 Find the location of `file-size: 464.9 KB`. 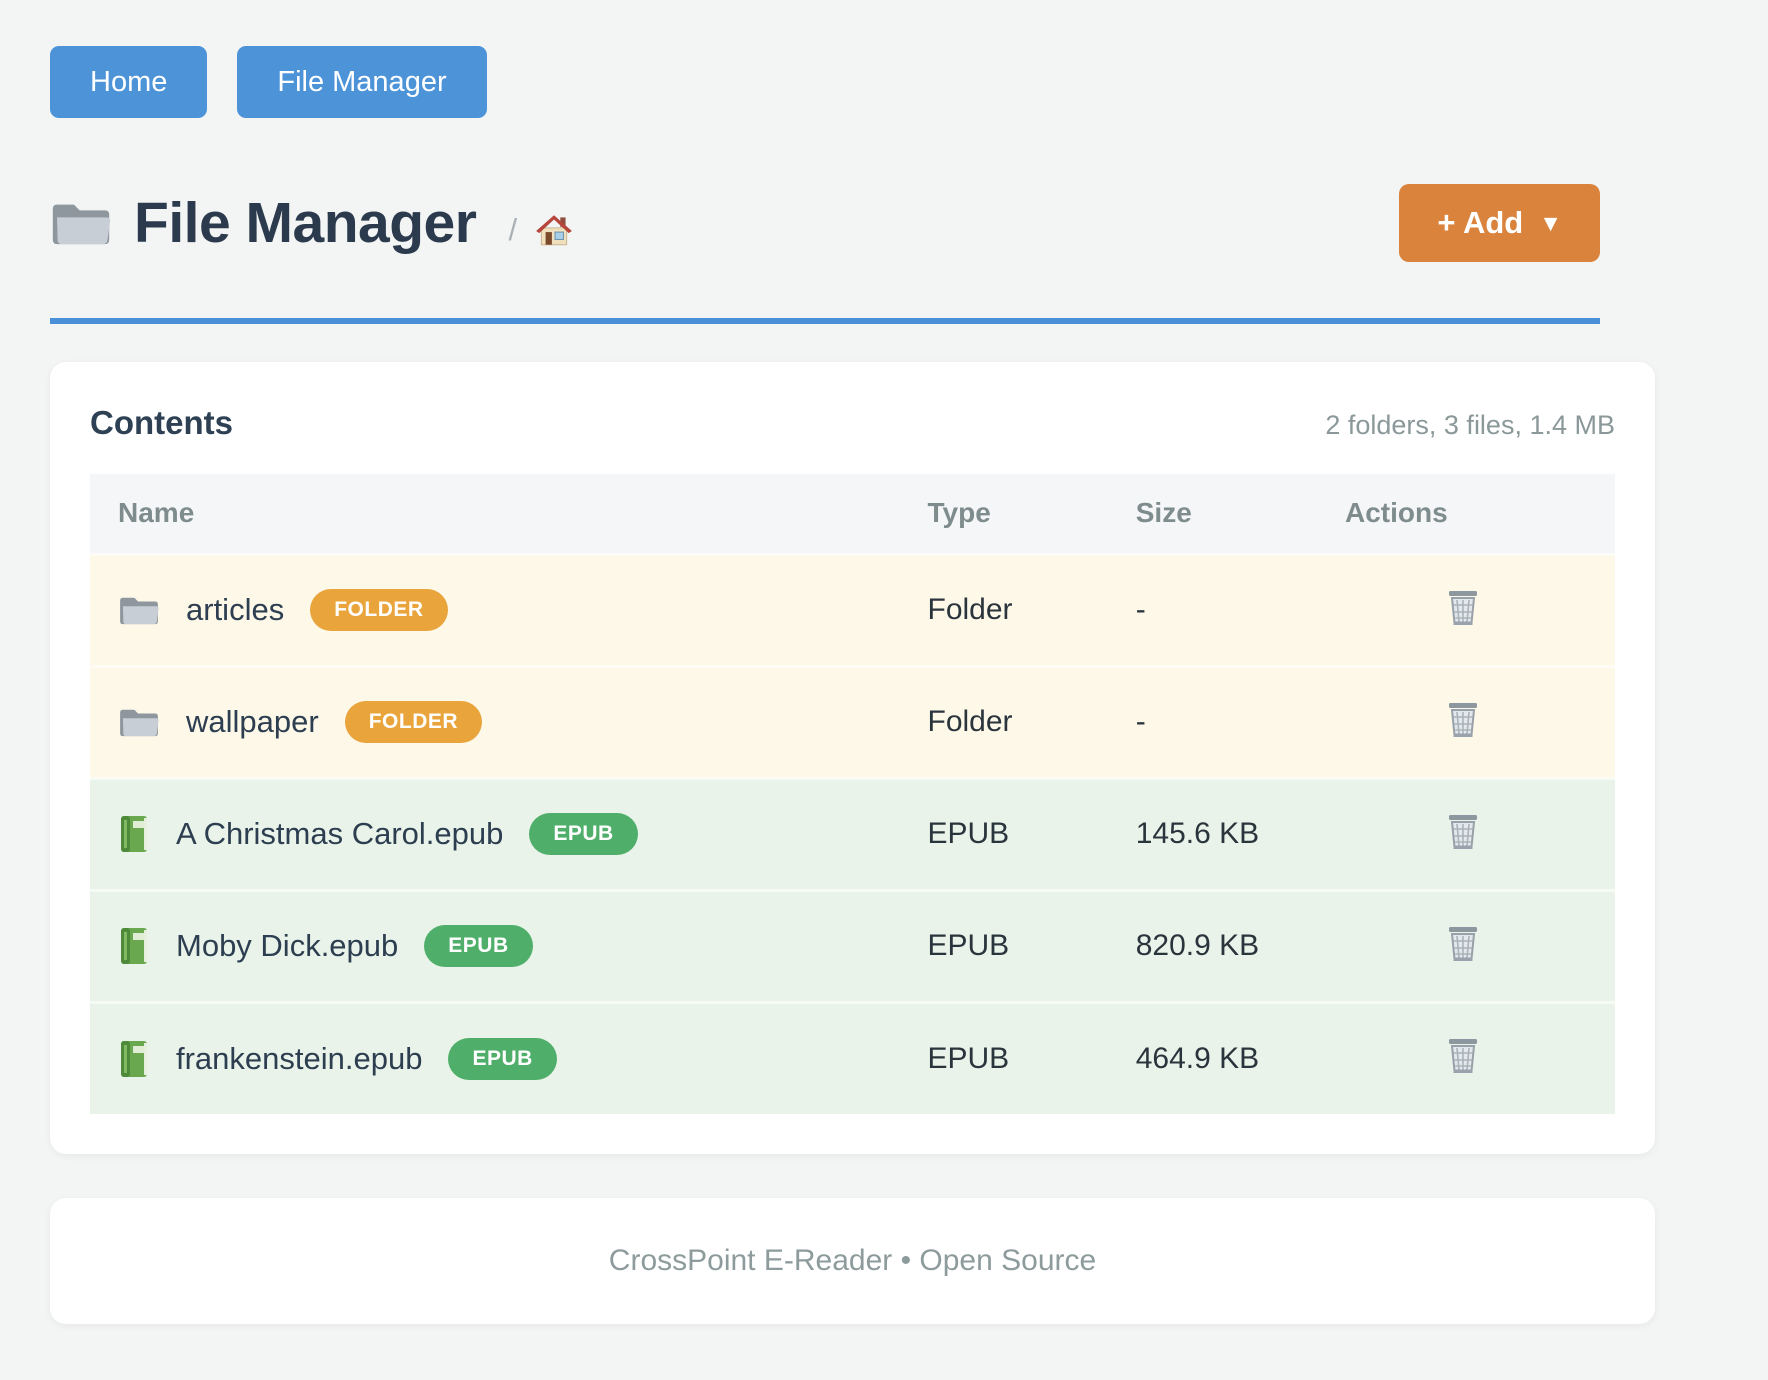

file-size: 464.9 KB is located at coordinates (1180, 1057).